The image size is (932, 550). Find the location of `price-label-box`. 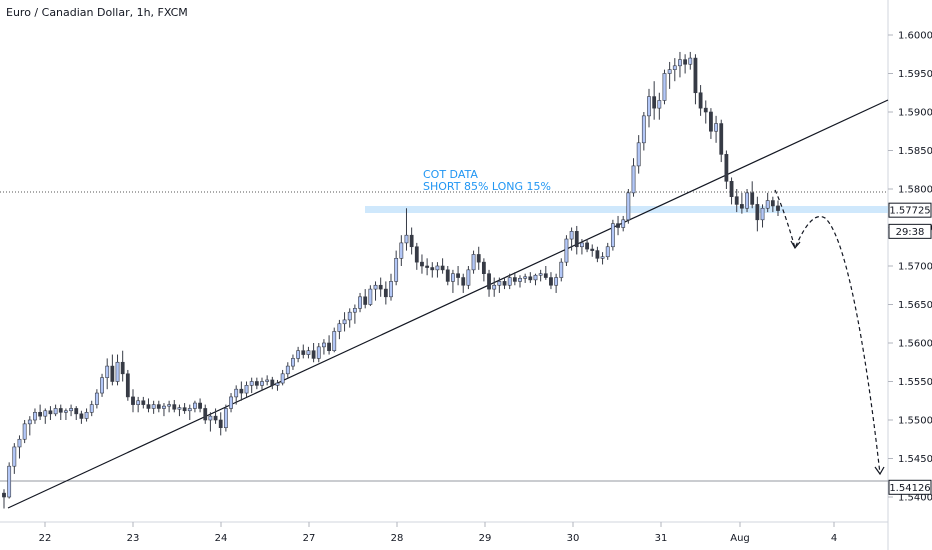

price-label-box is located at coordinates (910, 231).